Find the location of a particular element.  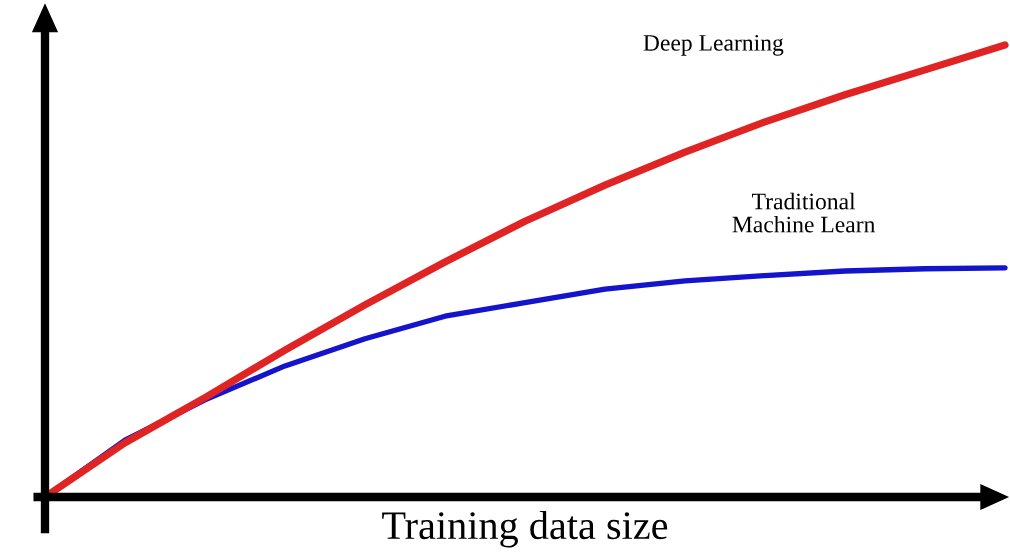

text: Deep Learning is located at coordinates (713, 45).